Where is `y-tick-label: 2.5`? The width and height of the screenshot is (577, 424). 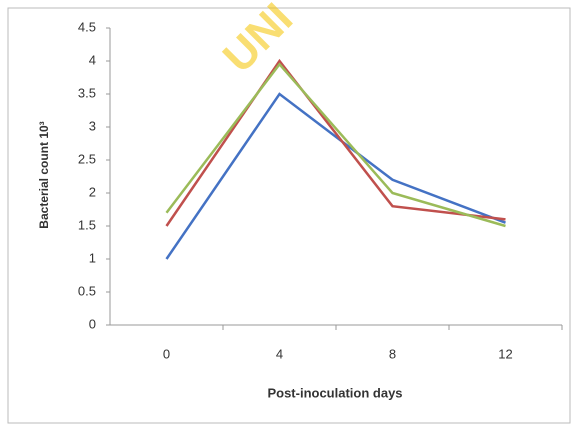
y-tick-label: 2.5 is located at coordinates (87, 158).